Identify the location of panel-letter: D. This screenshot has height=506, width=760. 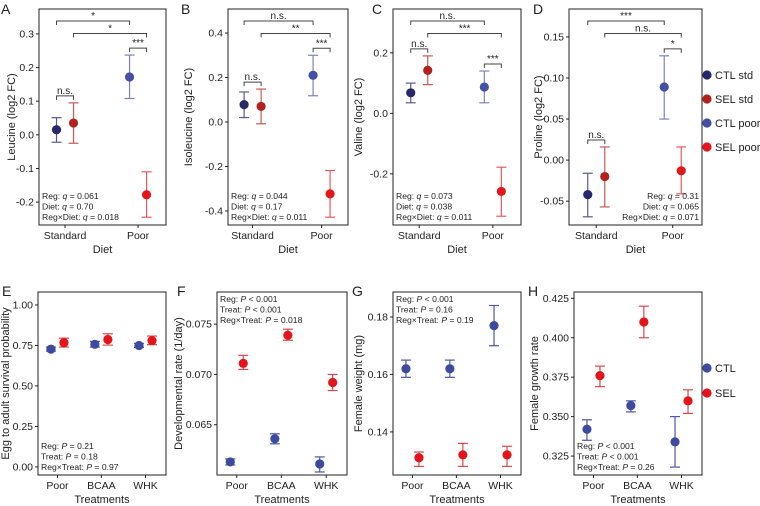
(538, 9).